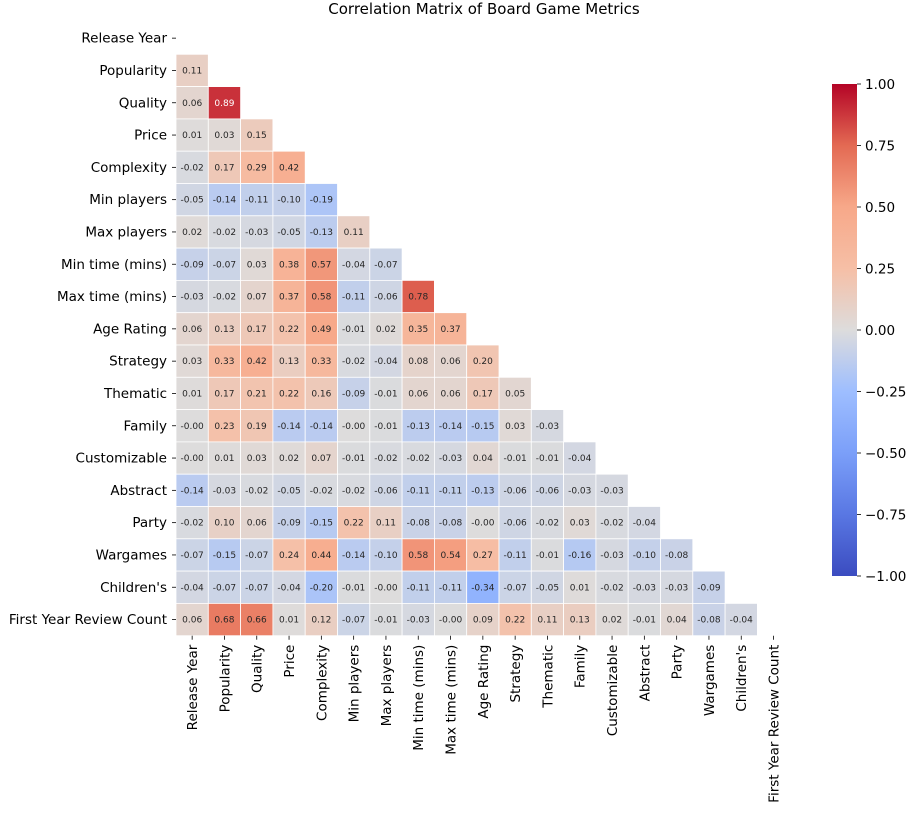 This screenshot has width=924, height=822. What do you see at coordinates (289, 298) in the screenshot?
I see `cell-value-label: 0.37` at bounding box center [289, 298].